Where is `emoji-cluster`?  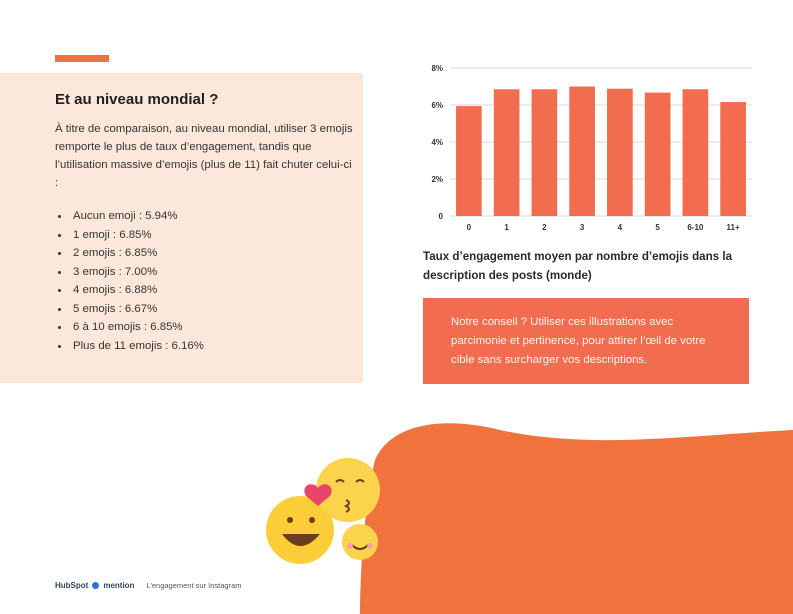 emoji-cluster is located at coordinates (323, 511).